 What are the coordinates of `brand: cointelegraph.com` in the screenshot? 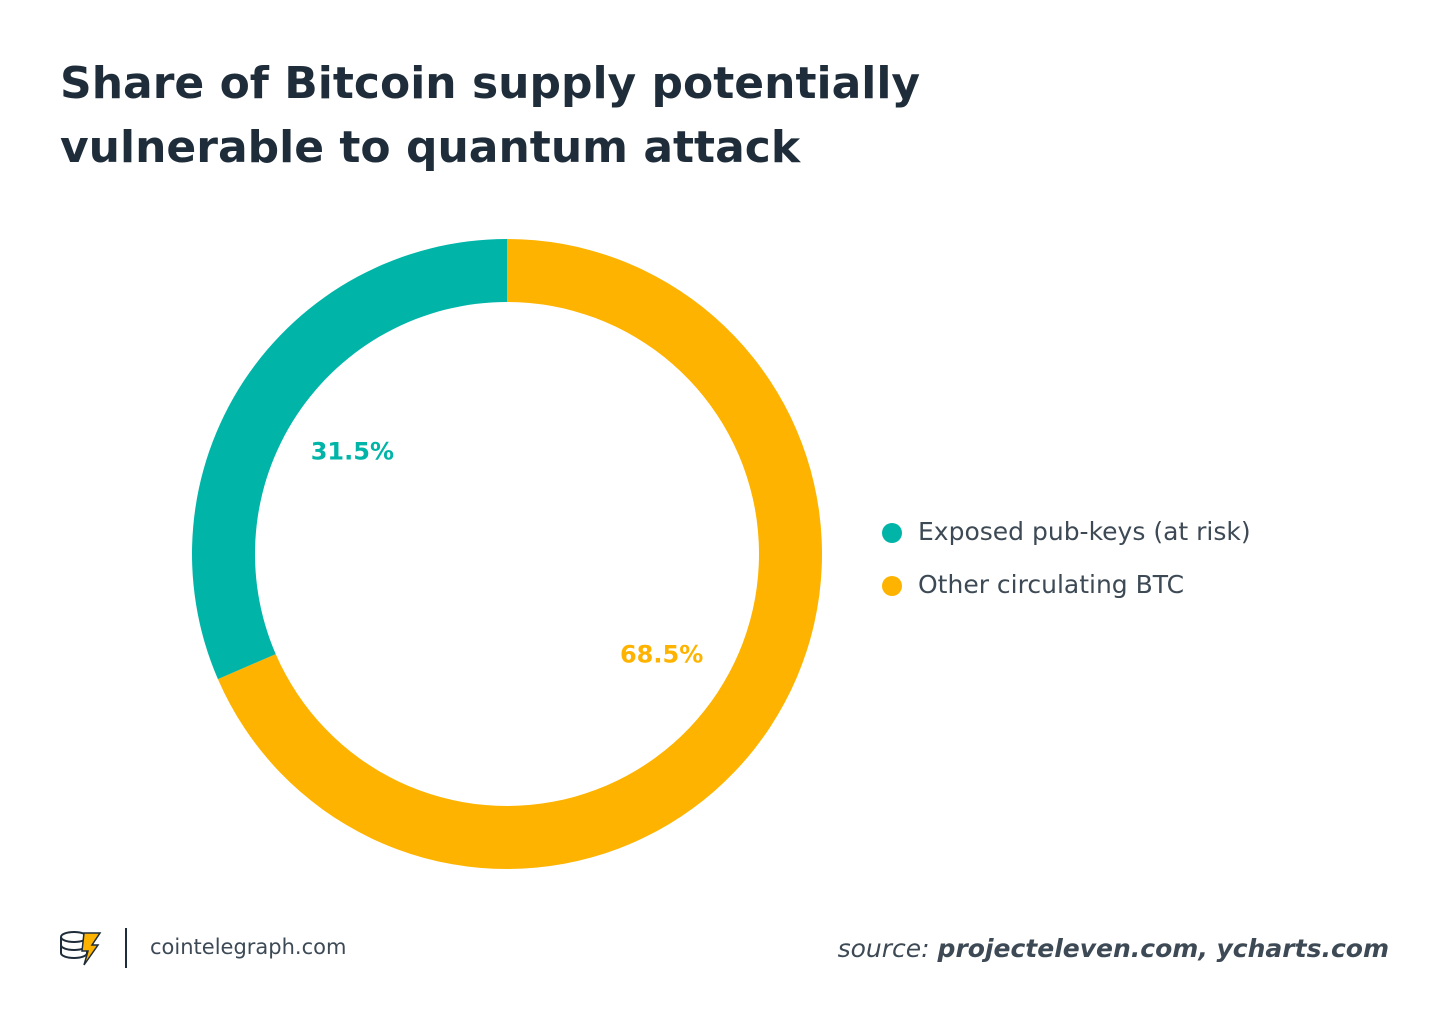 It's located at (248, 947).